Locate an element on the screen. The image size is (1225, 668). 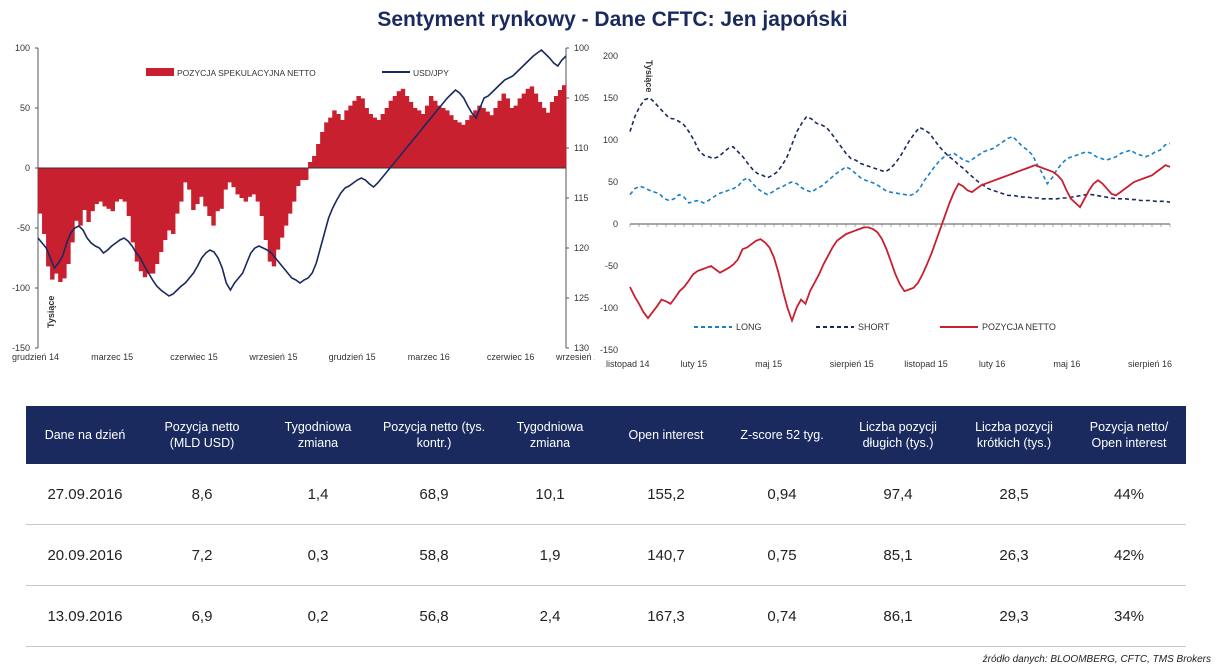
right-tick-label: 100 is located at coordinates (581, 48).